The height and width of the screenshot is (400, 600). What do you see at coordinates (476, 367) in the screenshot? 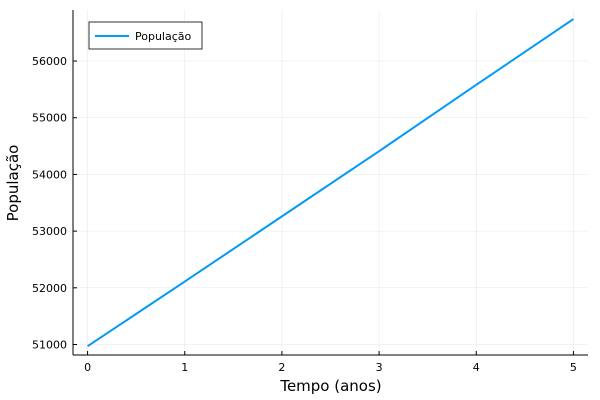
I see `x-tick-label: 4` at bounding box center [476, 367].